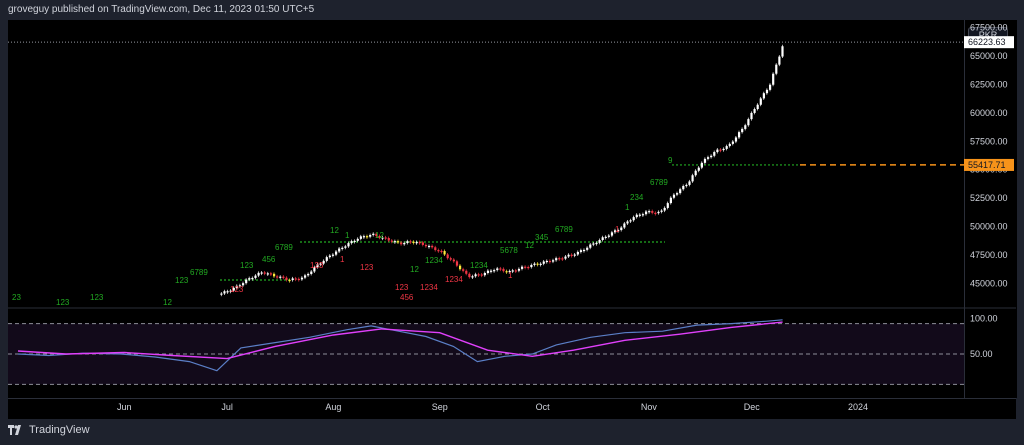 Image resolution: width=1024 pixels, height=445 pixels. I want to click on price-tick-label: 67500.00, so click(989, 28).